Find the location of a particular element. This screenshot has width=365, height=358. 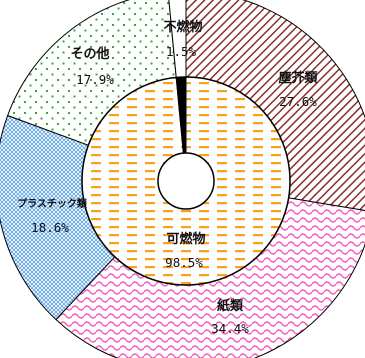

outer-value-2: 18.6% is located at coordinates (50, 227).